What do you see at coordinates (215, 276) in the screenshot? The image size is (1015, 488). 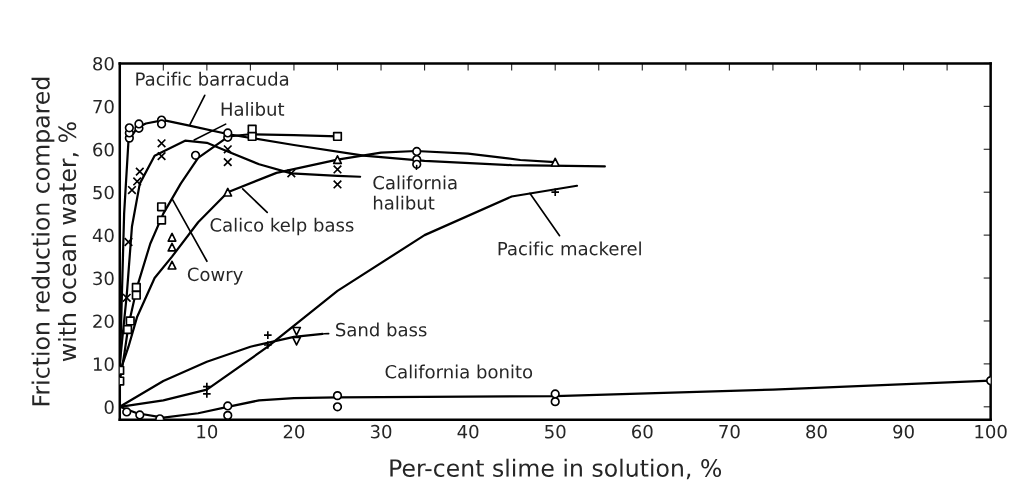 I see `annotation: Cowry` at bounding box center [215, 276].